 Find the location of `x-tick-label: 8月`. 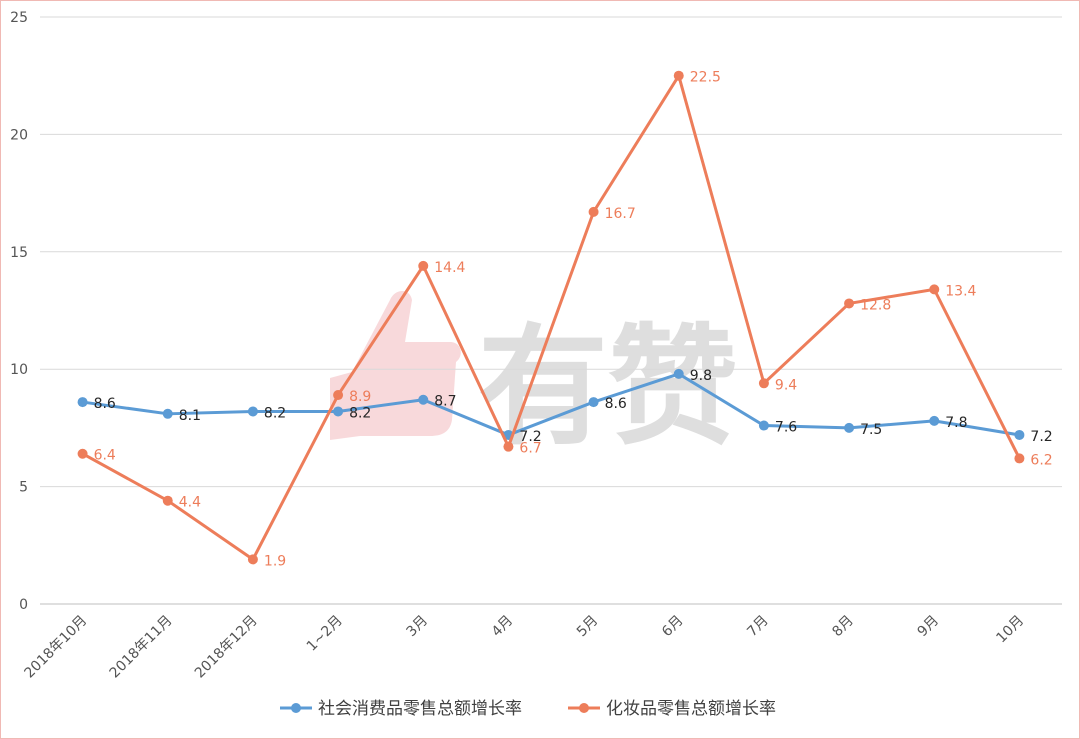

x-tick-label: 8月 is located at coordinates (843, 627).